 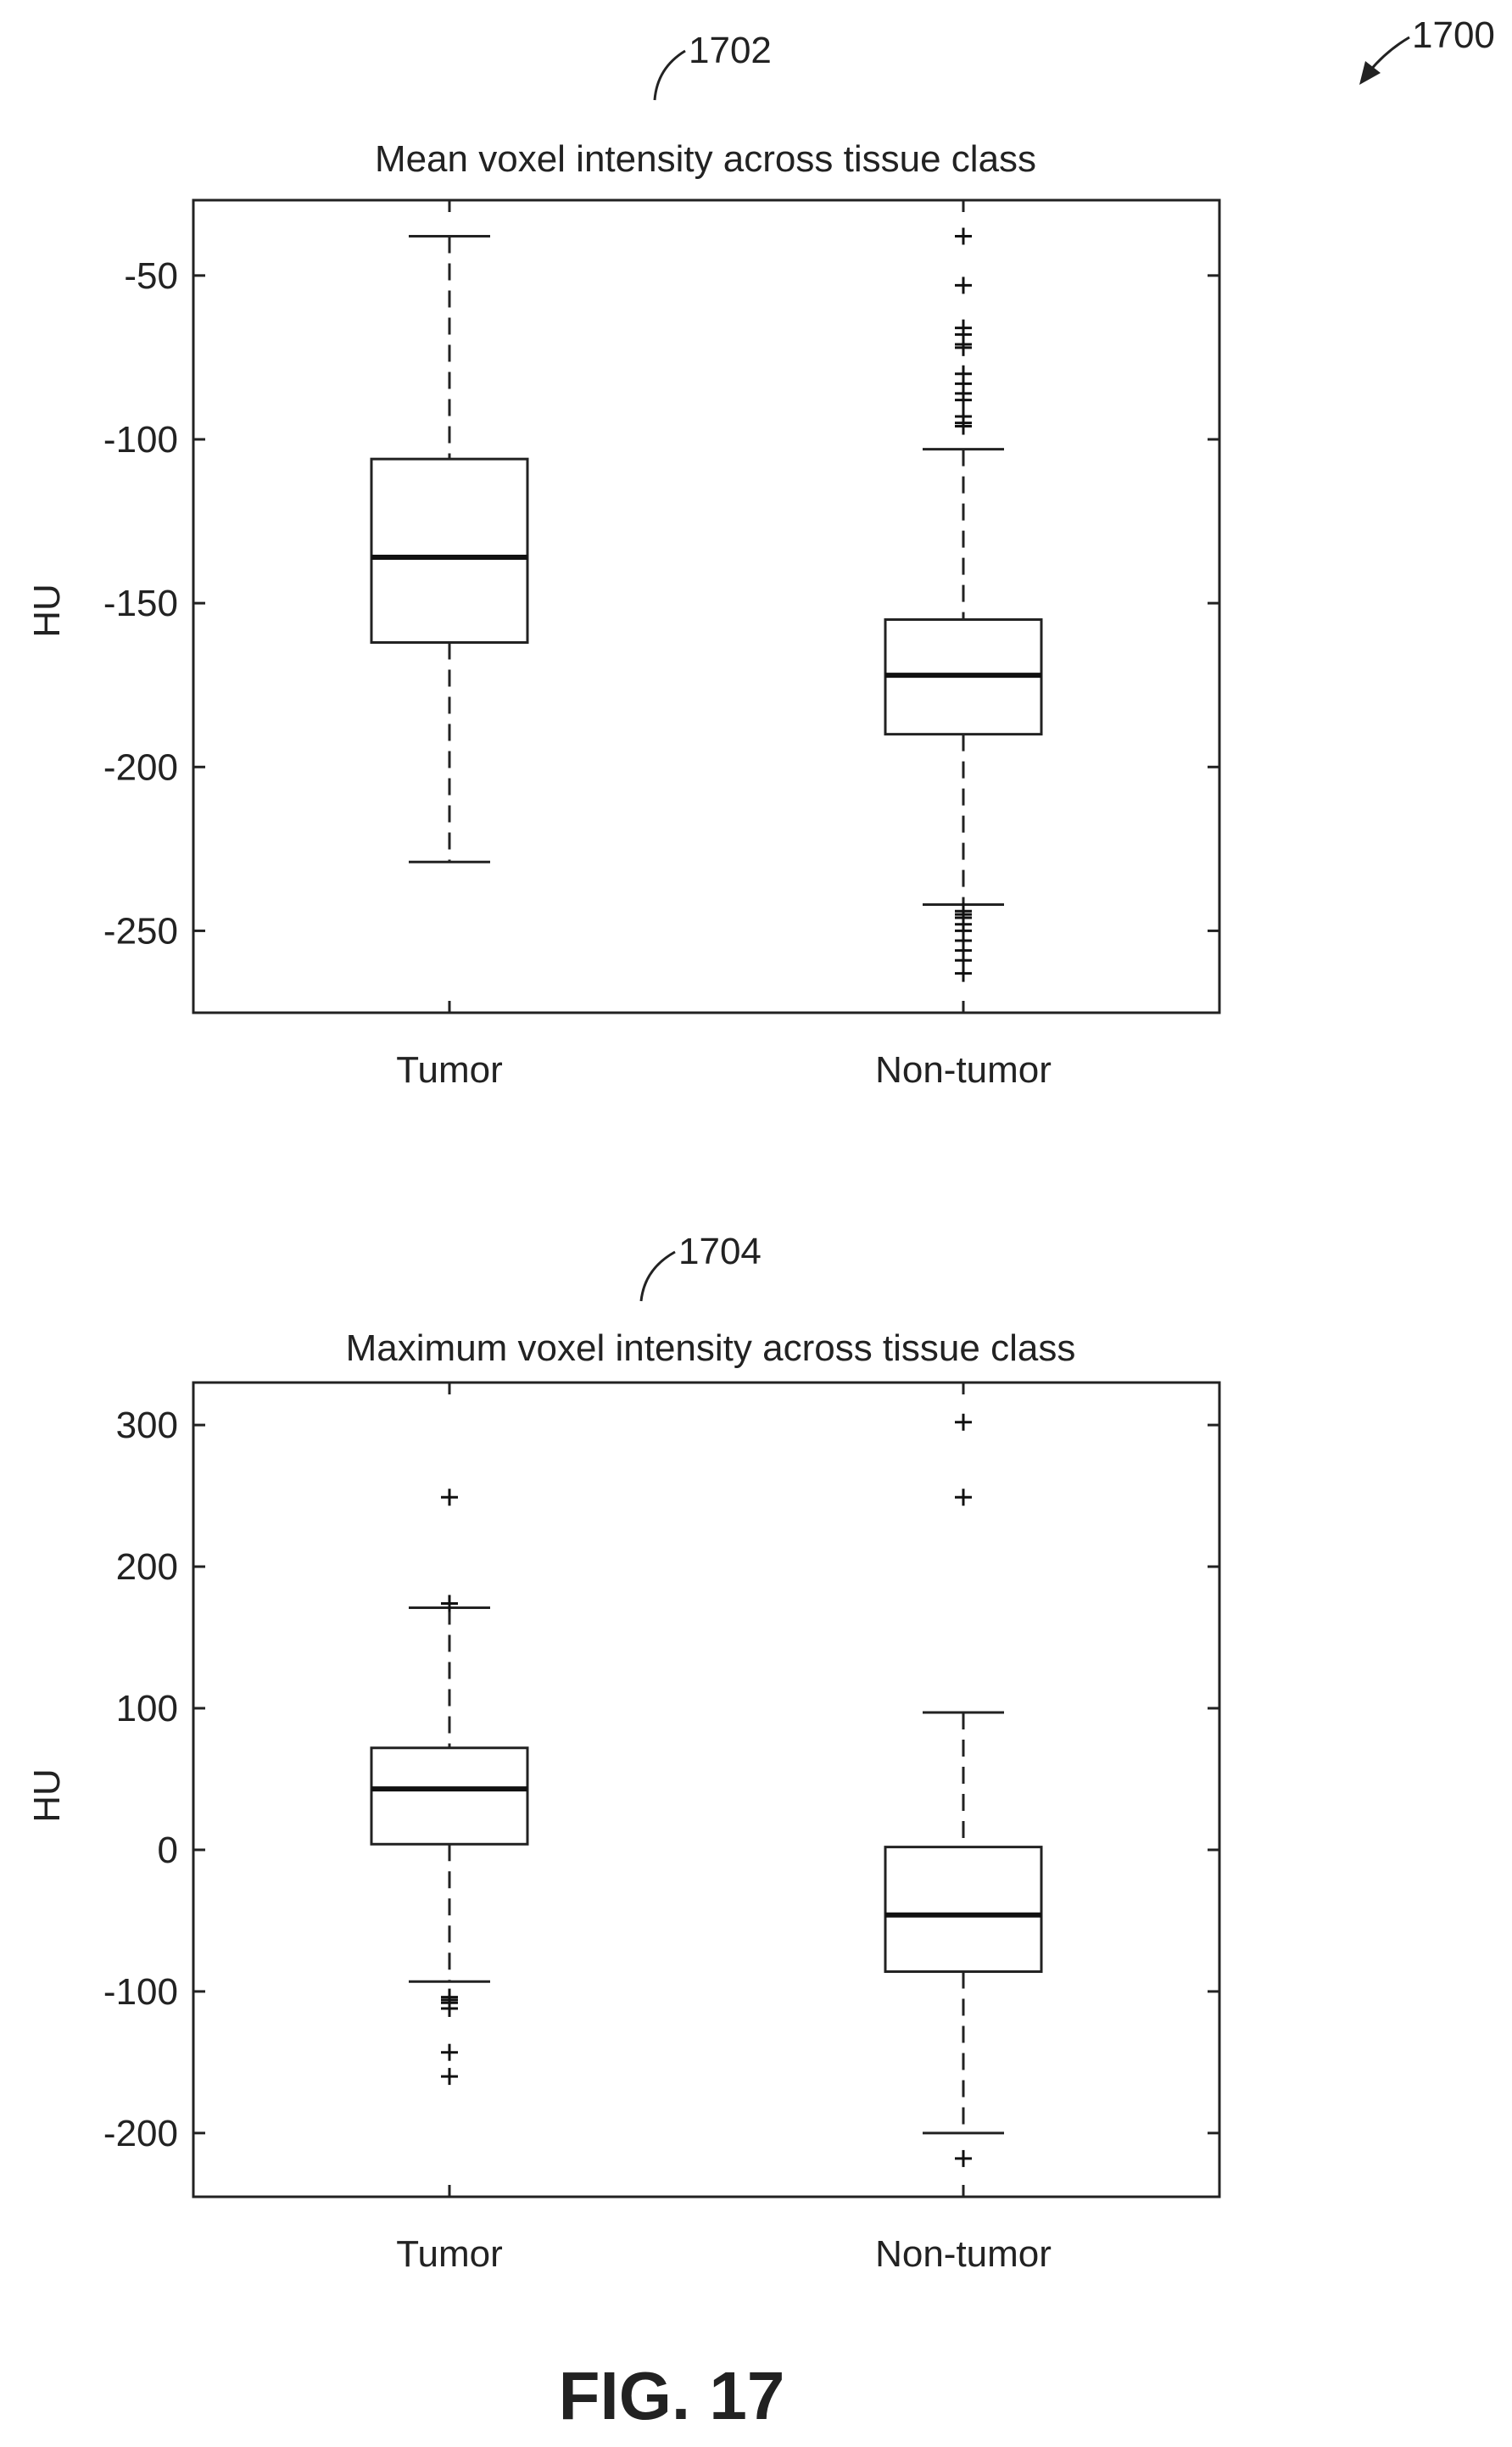 I want to click on chart-ref-number: 1704, so click(x=720, y=1251).